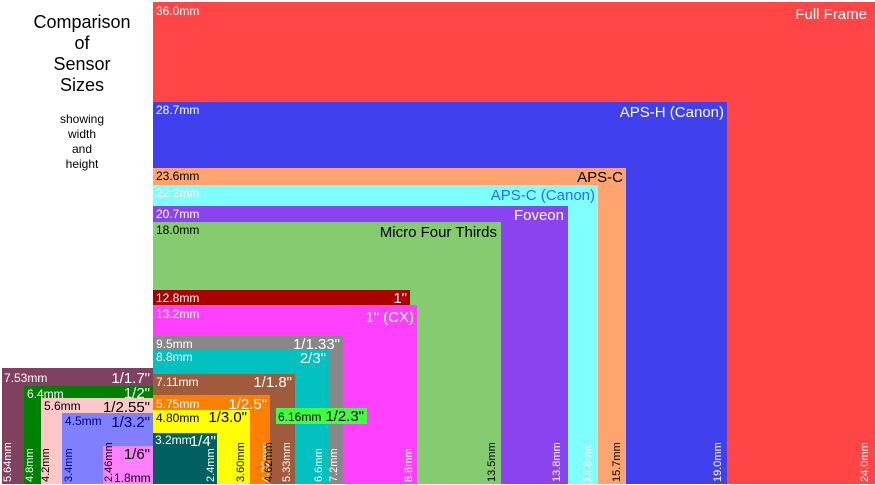 The height and width of the screenshot is (485, 875). What do you see at coordinates (409, 465) in the screenshot?
I see `sensor-height-label: 8.8mm` at bounding box center [409, 465].